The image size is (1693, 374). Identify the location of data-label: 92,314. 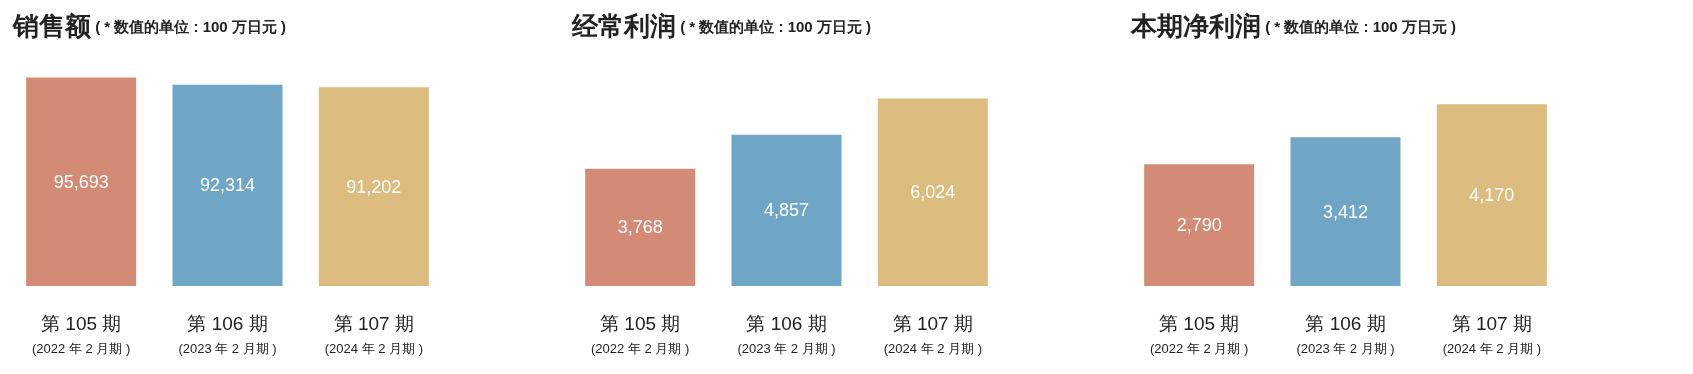
(227, 185).